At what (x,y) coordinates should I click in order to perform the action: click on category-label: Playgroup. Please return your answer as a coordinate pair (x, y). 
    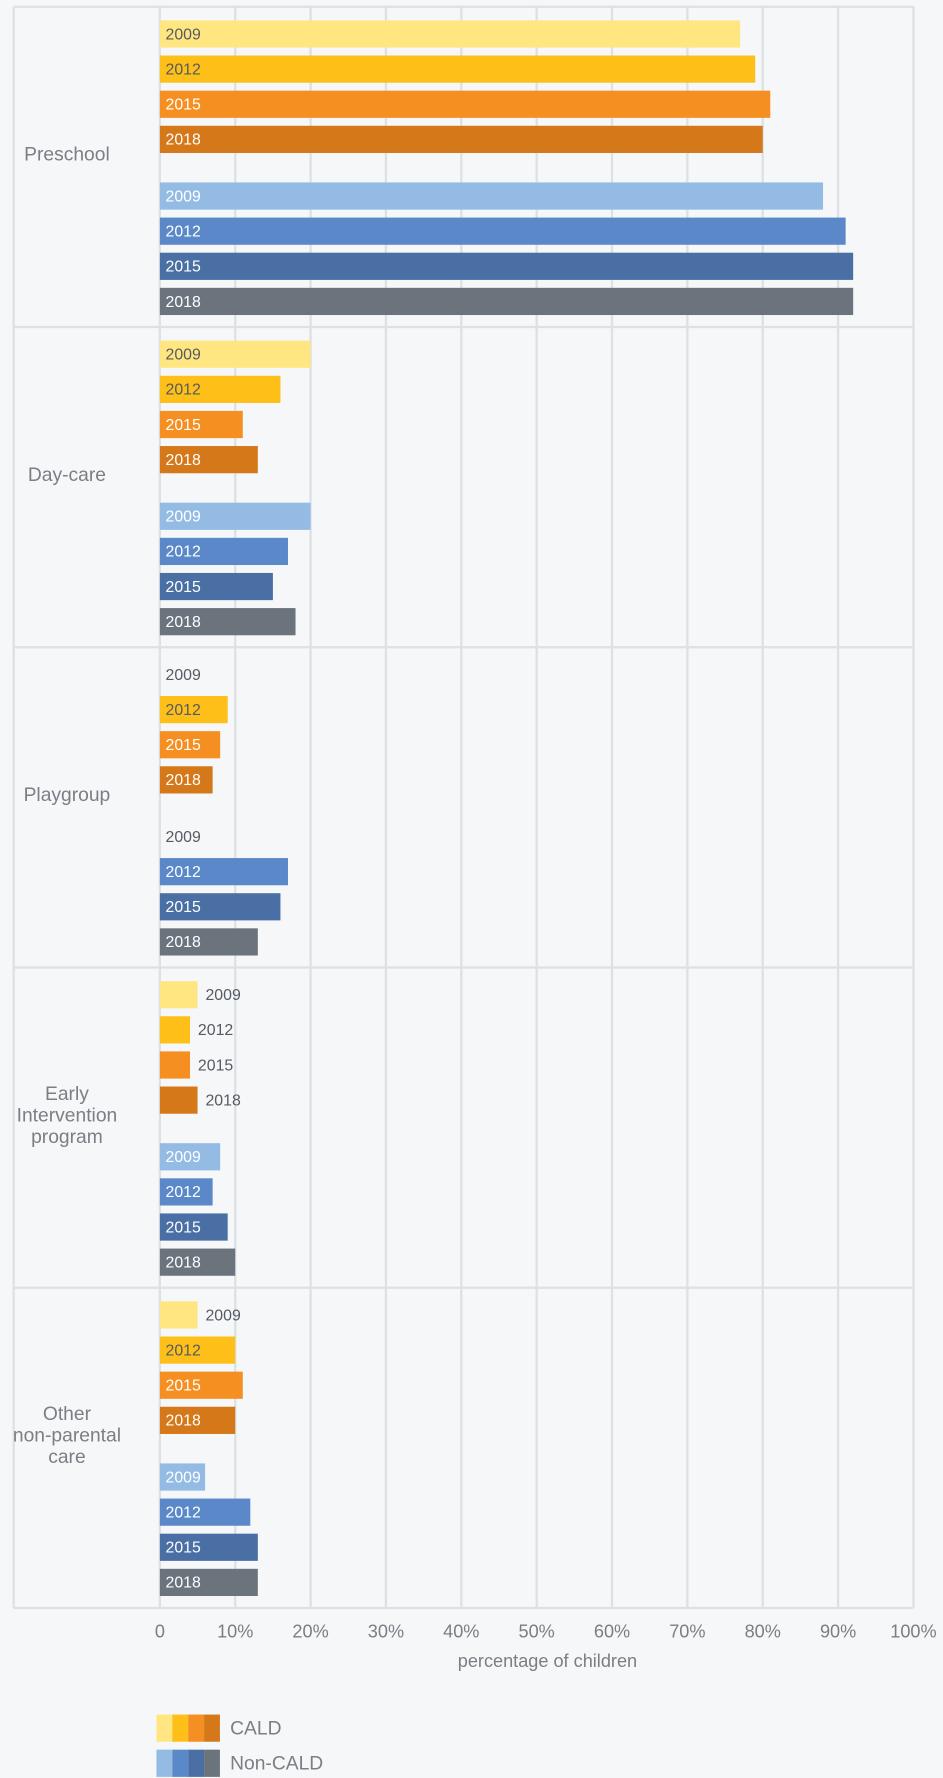
    Looking at the image, I should click on (67, 795).